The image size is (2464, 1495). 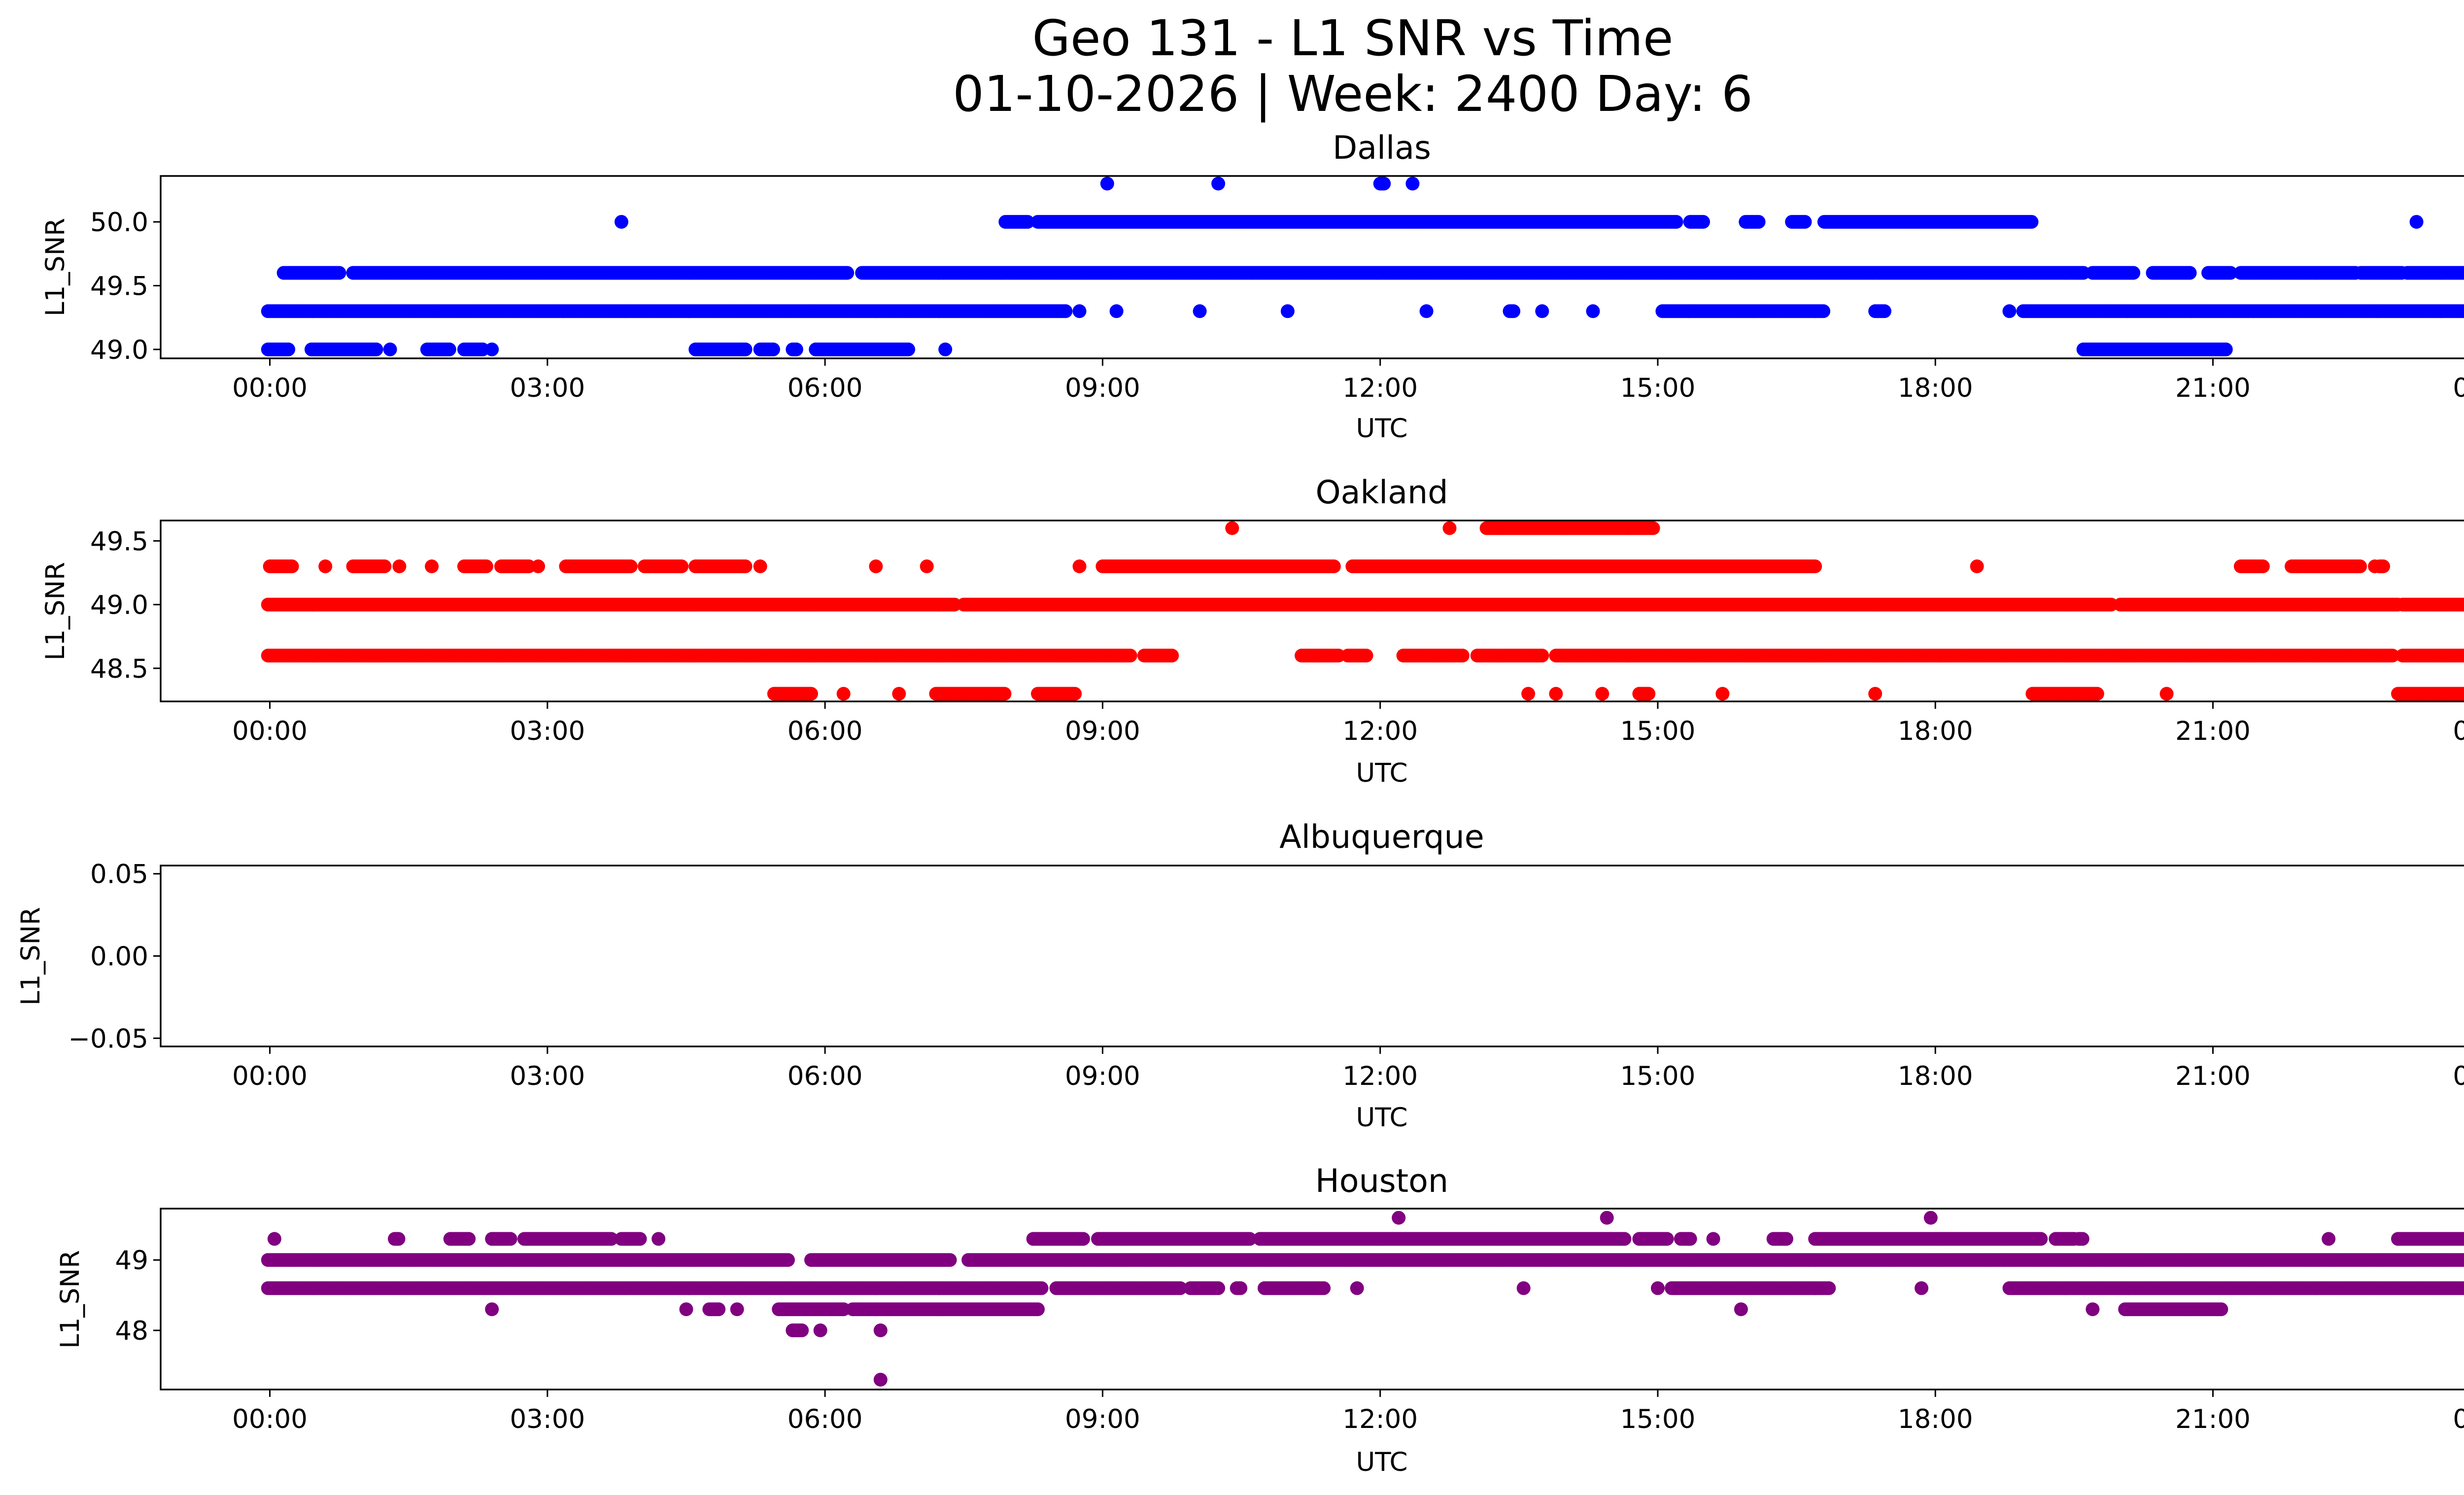 I want to click on x-tick-label: 21:00, so click(x=2213, y=388).